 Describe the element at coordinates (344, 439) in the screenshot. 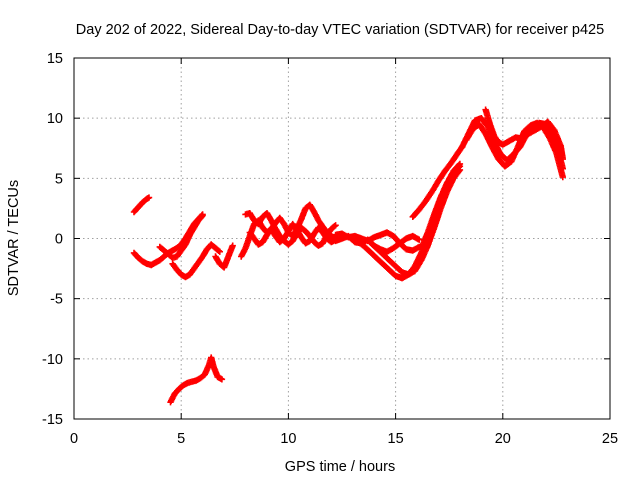

I see `x-tick-labels: 0 5 10 15 20 25` at that location.